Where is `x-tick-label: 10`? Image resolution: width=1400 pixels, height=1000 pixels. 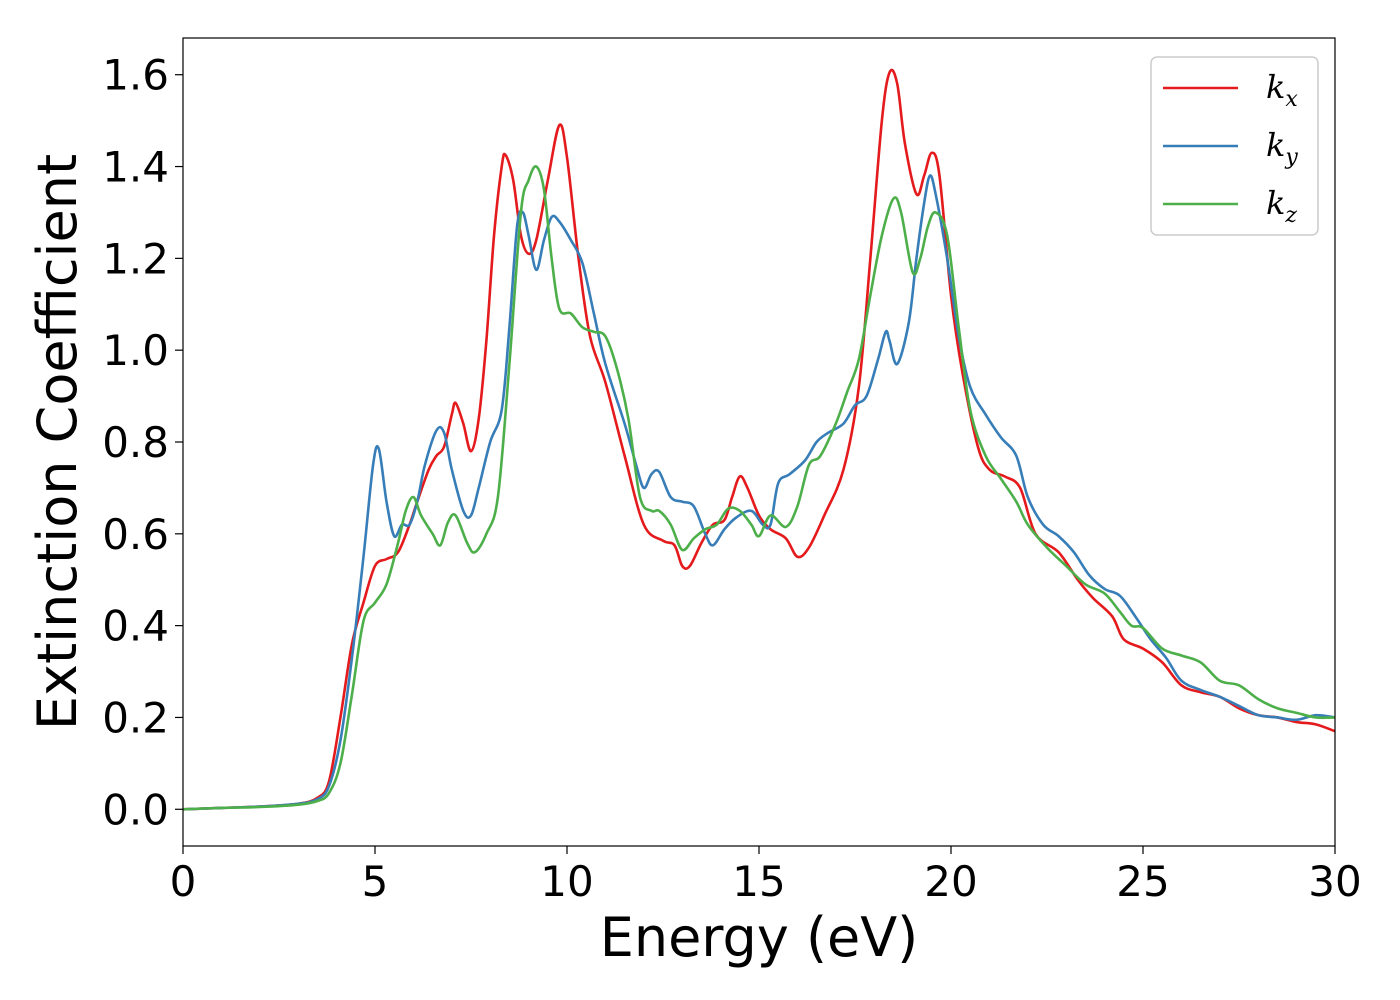 x-tick-label: 10 is located at coordinates (566, 881).